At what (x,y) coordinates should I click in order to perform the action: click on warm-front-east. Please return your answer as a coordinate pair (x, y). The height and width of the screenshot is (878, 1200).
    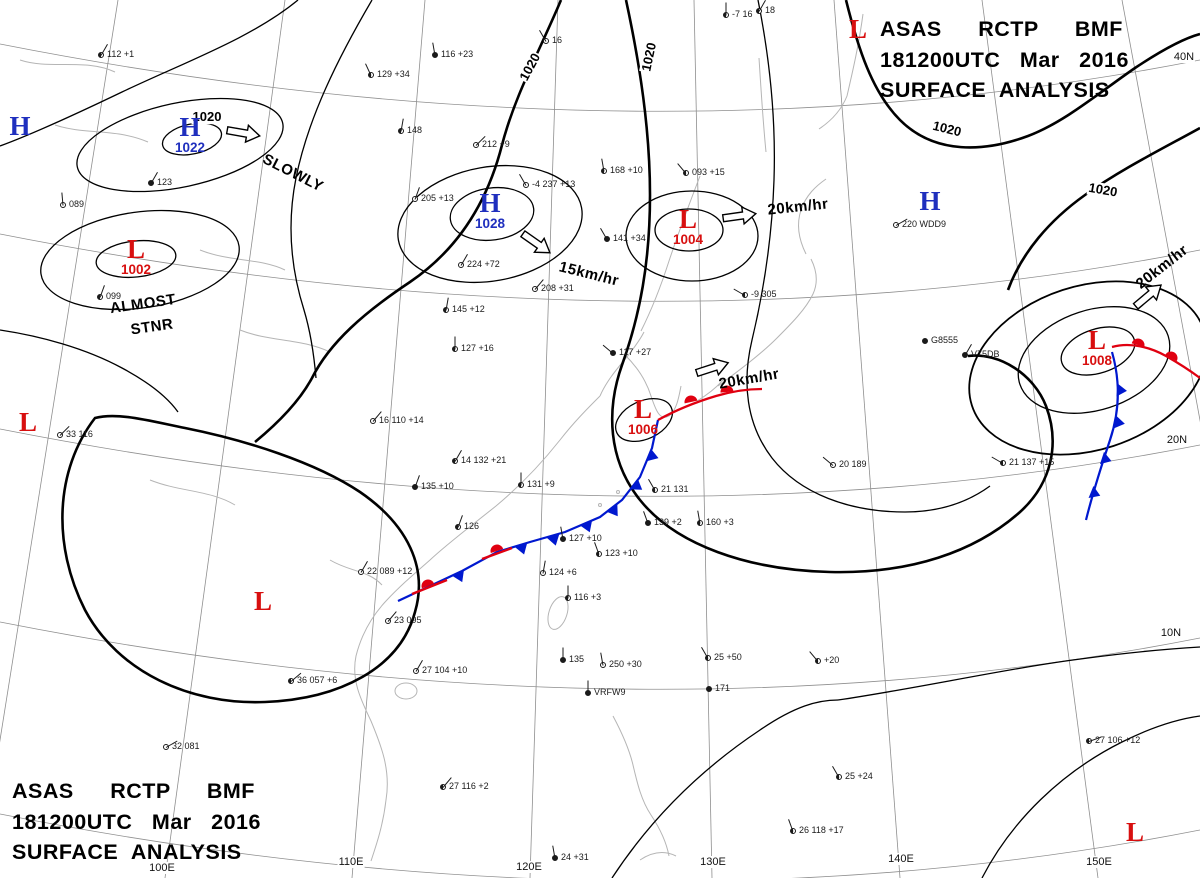
    Looking at the image, I should click on (1155, 358).